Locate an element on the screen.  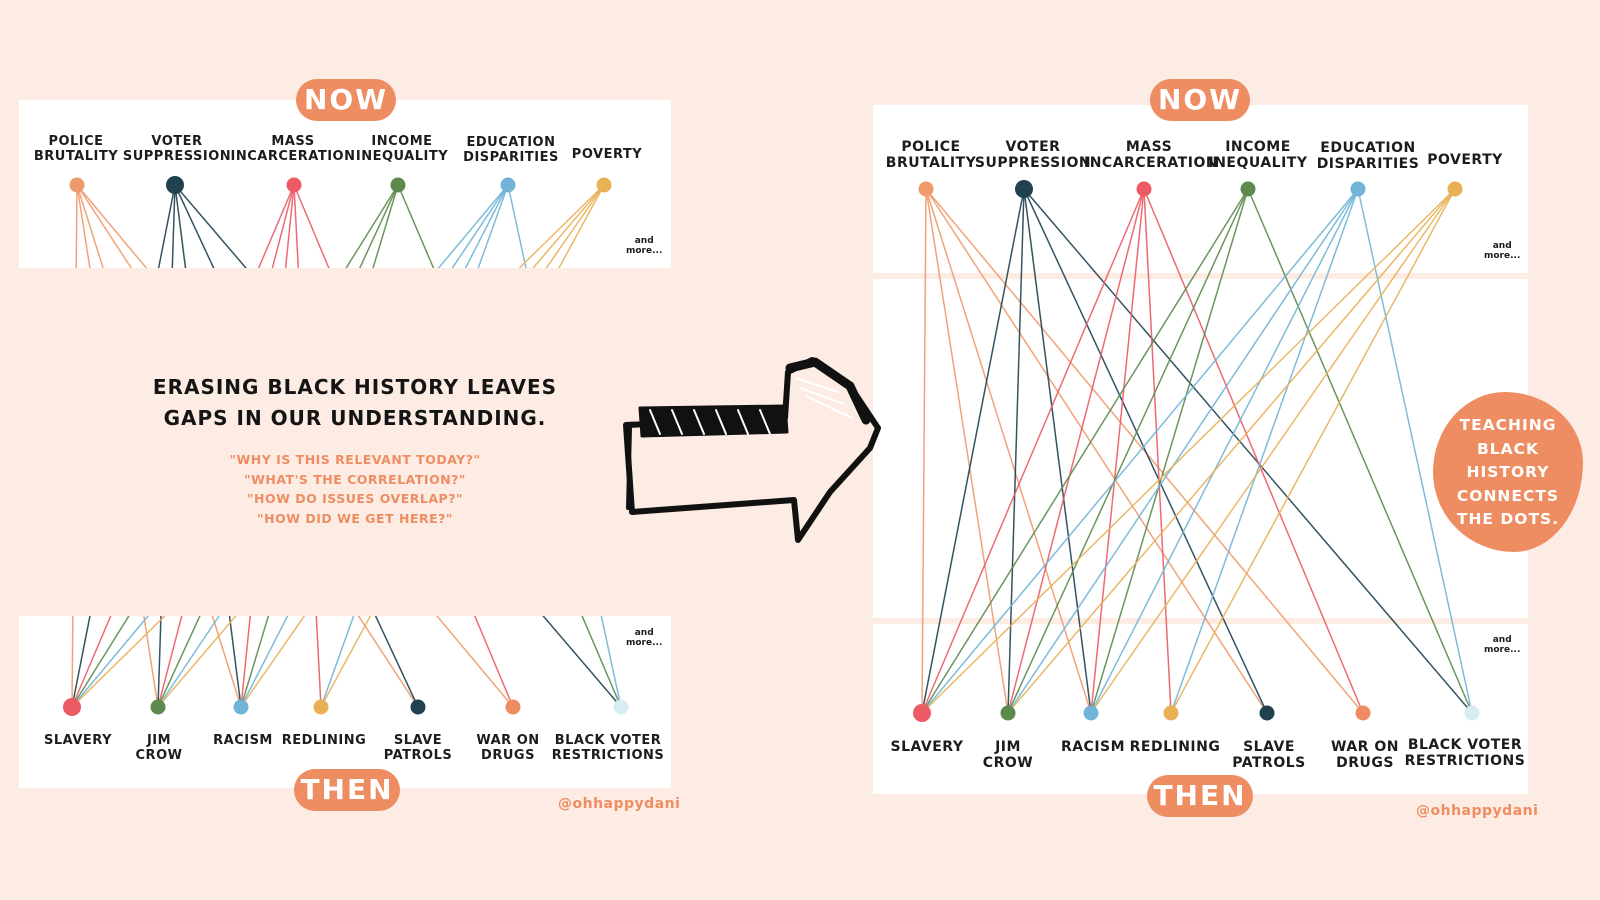
right-then-label-redlining: REDLINING is located at coordinates (1175, 747).